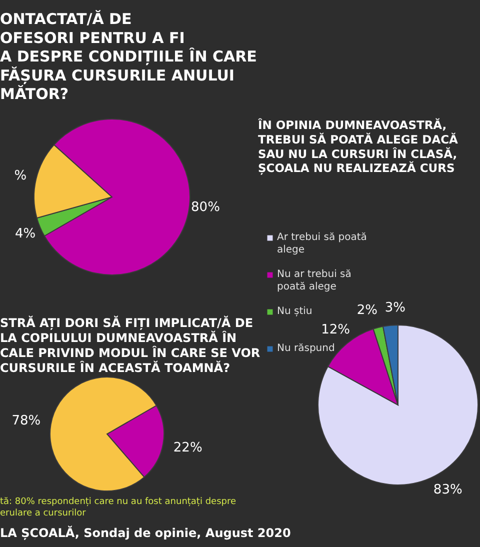 The height and width of the screenshot is (547, 480). I want to click on data-label: 12%, so click(335, 330).